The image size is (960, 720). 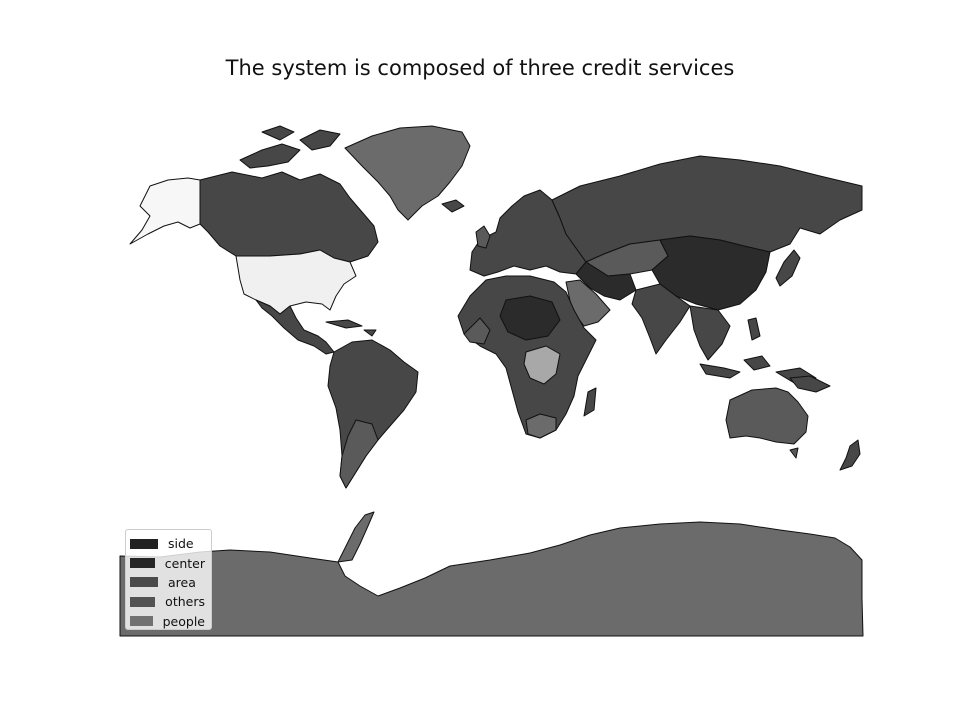 What do you see at coordinates (165, 211) in the screenshot?
I see `region-alaska` at bounding box center [165, 211].